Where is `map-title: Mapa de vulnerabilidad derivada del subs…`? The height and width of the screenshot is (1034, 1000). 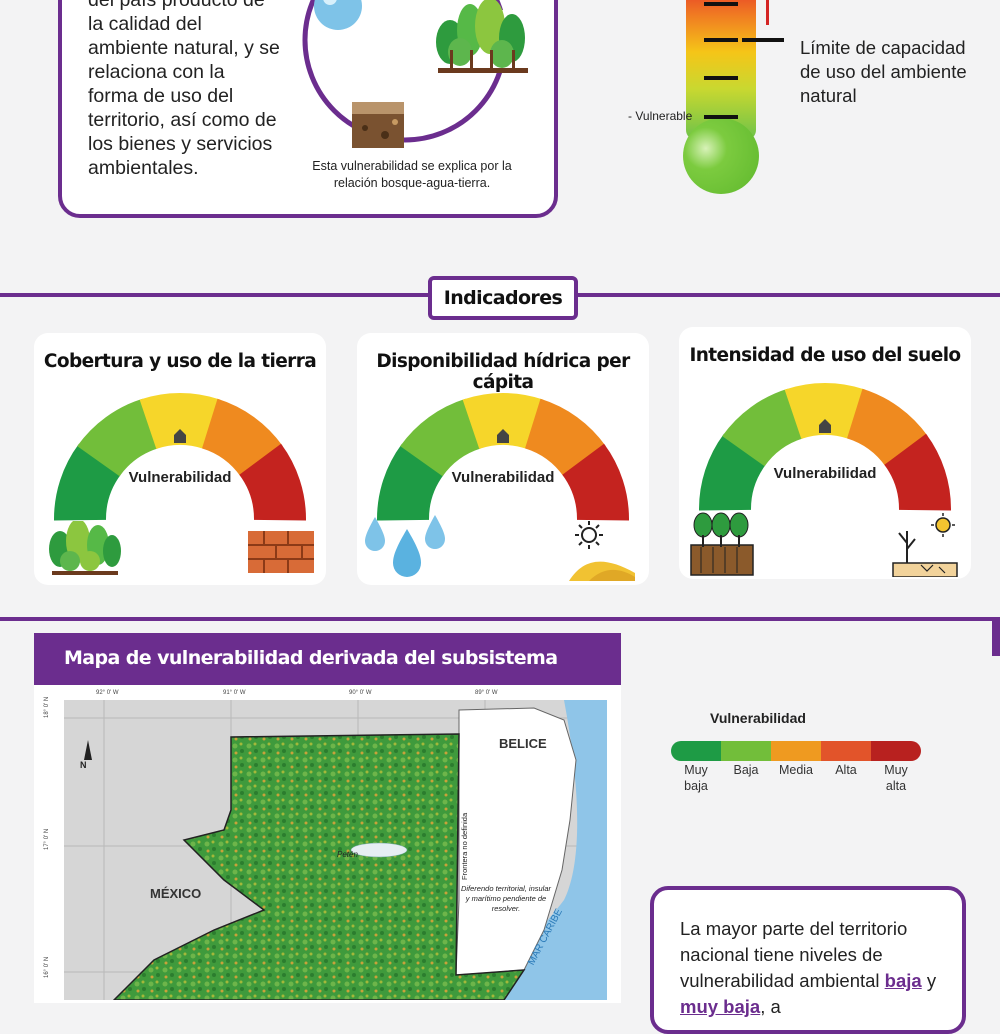 map-title: Mapa de vulnerabilidad derivada del subs… is located at coordinates (327, 676).